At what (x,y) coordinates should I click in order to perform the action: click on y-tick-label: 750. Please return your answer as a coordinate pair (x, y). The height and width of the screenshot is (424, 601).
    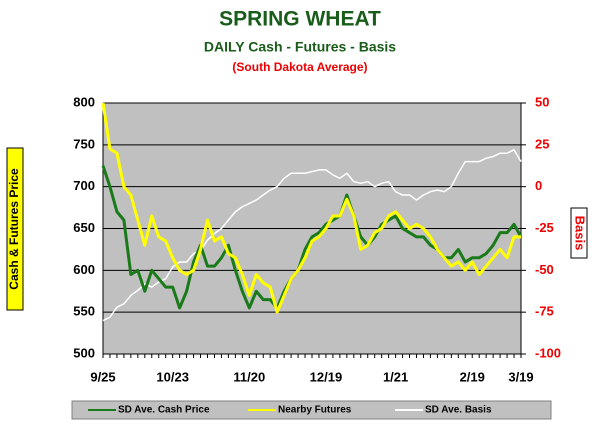
    Looking at the image, I should click on (84, 143).